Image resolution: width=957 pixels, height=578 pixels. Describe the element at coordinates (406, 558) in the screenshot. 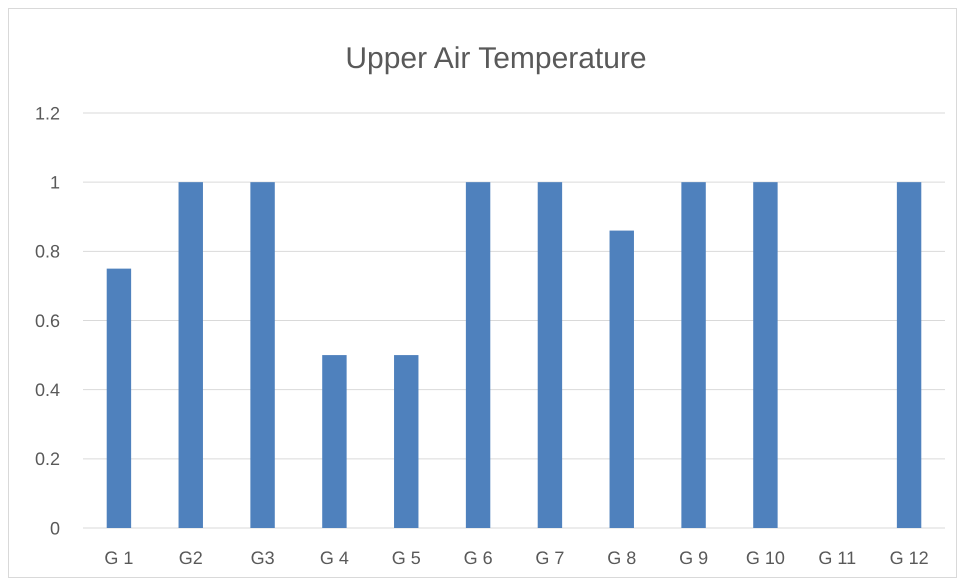

I see `x-tick-label: G 5` at that location.